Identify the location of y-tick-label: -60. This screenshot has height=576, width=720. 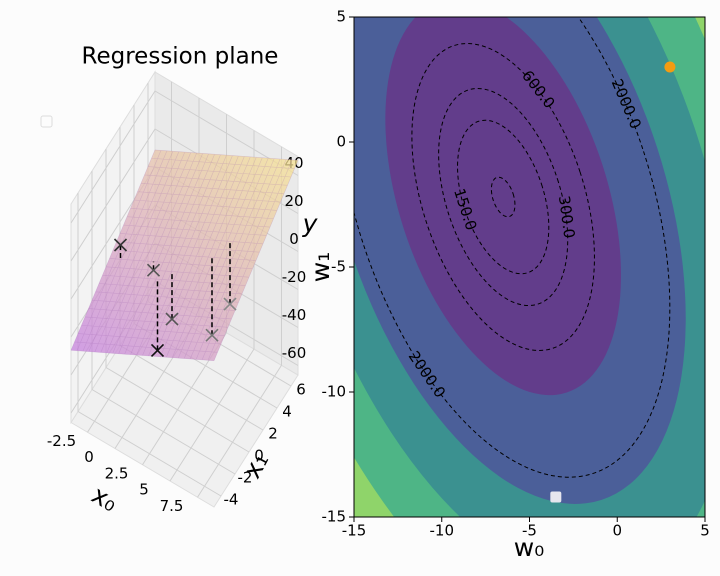
(294, 353).